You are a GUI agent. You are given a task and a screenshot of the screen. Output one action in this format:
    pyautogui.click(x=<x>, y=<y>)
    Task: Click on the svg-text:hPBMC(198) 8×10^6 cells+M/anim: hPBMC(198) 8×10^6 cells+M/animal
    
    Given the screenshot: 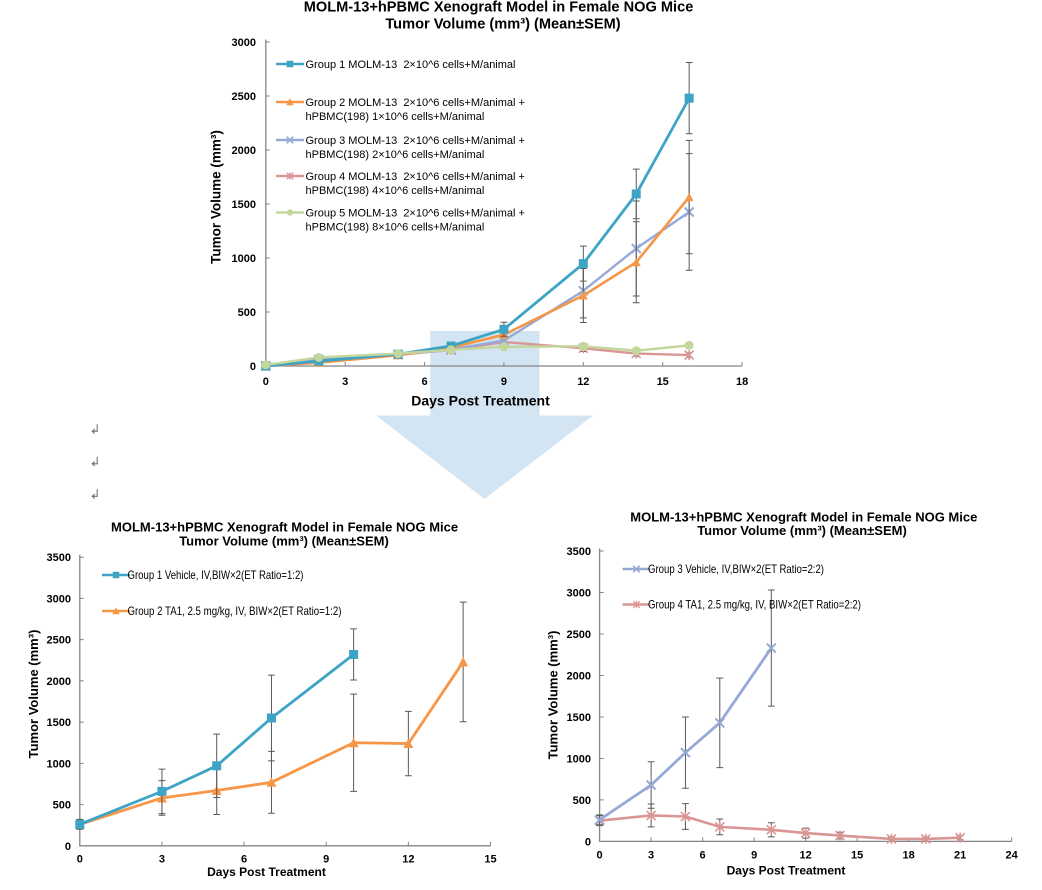 What is the action you would take?
    pyautogui.click(x=395, y=228)
    